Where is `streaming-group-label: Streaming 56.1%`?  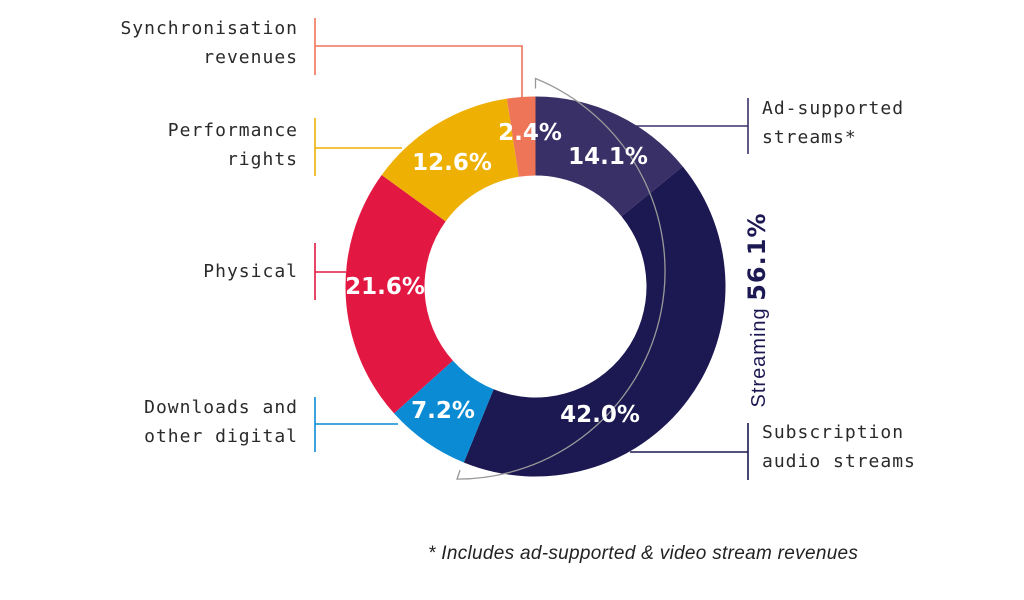 streaming-group-label: Streaming 56.1% is located at coordinates (757, 310).